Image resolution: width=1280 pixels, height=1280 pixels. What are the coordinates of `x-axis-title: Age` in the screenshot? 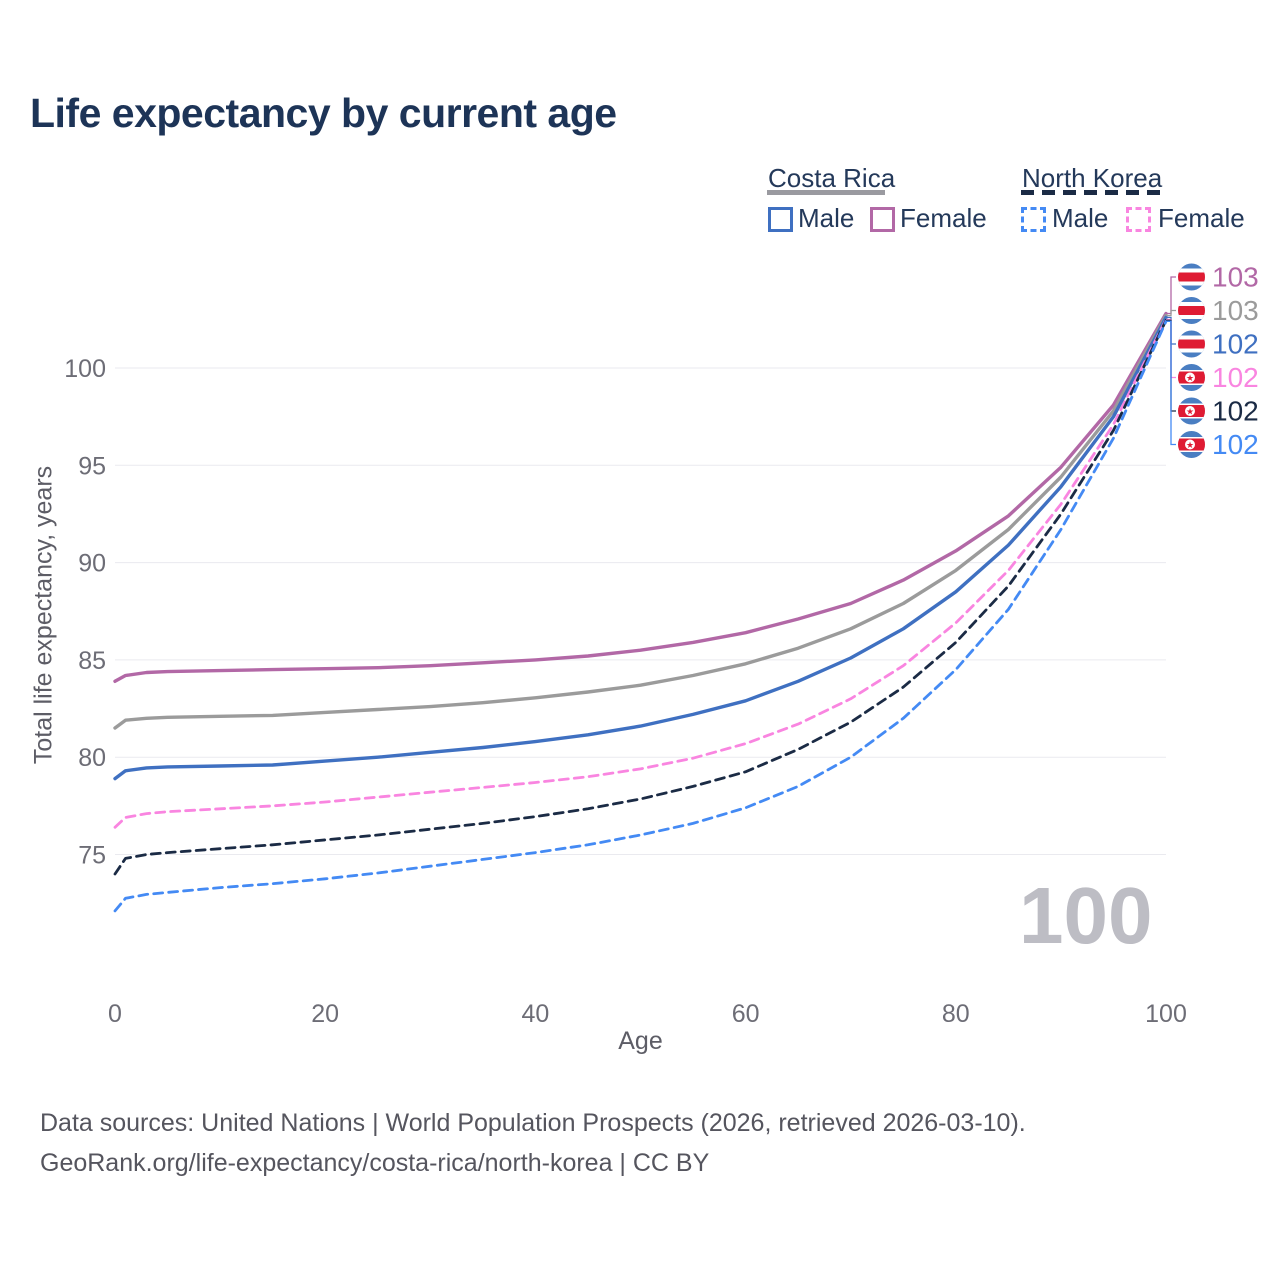 It's located at (640, 1041).